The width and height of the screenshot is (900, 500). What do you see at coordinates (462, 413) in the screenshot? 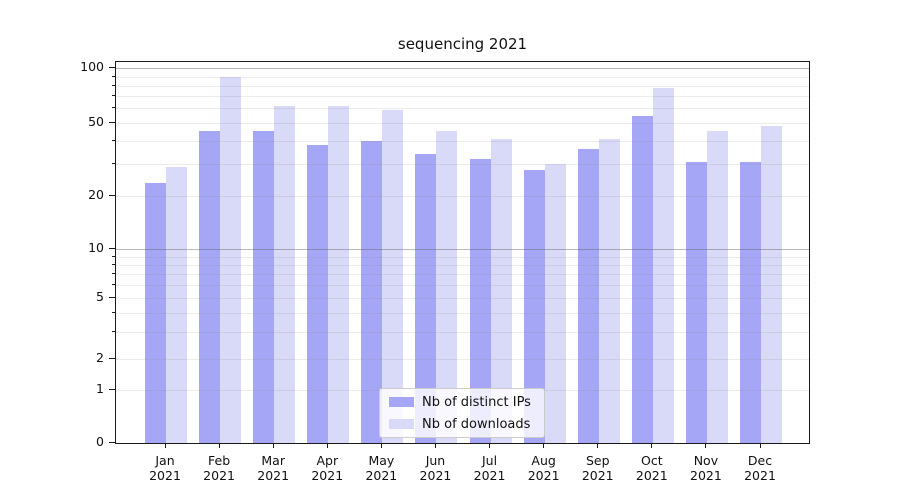
I see `legend: Nb of distinct IPs Nb of downloads` at bounding box center [462, 413].